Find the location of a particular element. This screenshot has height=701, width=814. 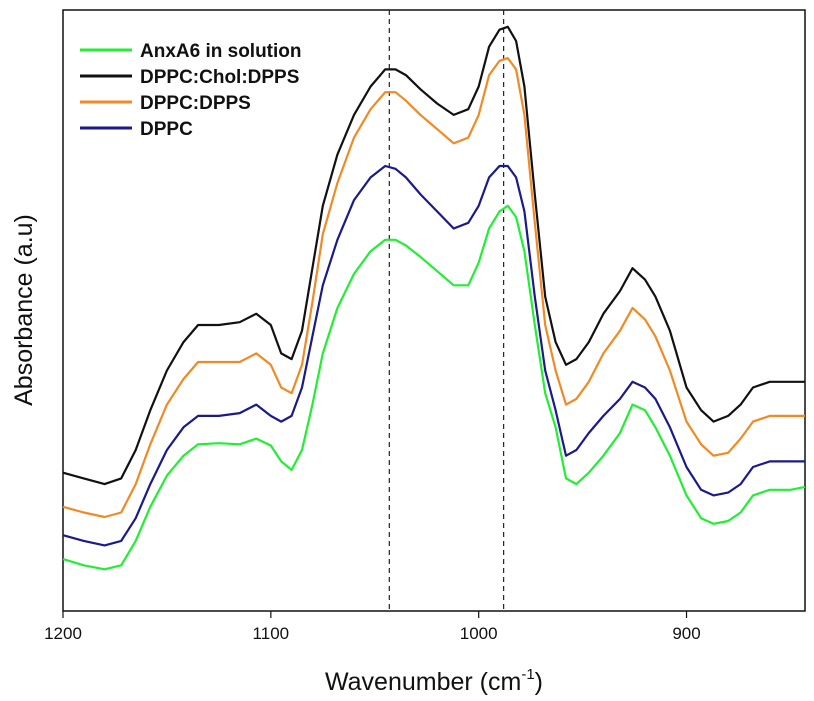

x-axis-title: Wavenumber (cm-1) is located at coordinates (434, 681).